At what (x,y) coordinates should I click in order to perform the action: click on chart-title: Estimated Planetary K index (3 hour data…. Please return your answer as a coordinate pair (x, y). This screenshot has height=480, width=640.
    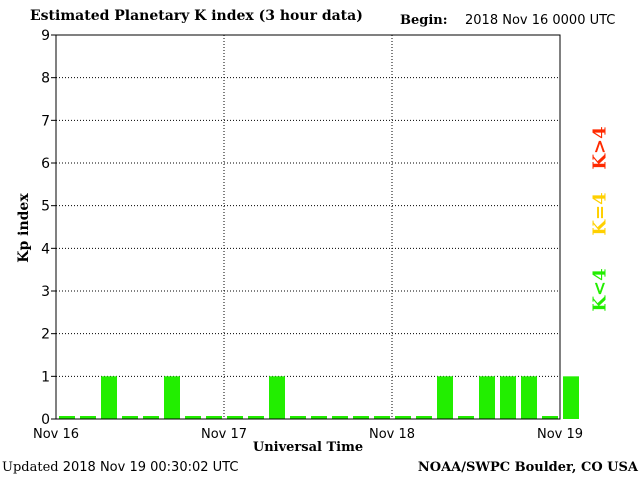
    Looking at the image, I should click on (196, 16).